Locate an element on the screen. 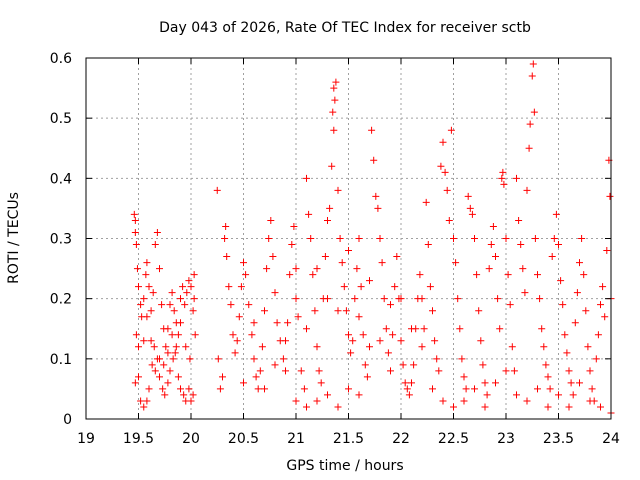 This screenshot has height=480, width=640. y-tick-label: 0.3 is located at coordinates (61, 240).